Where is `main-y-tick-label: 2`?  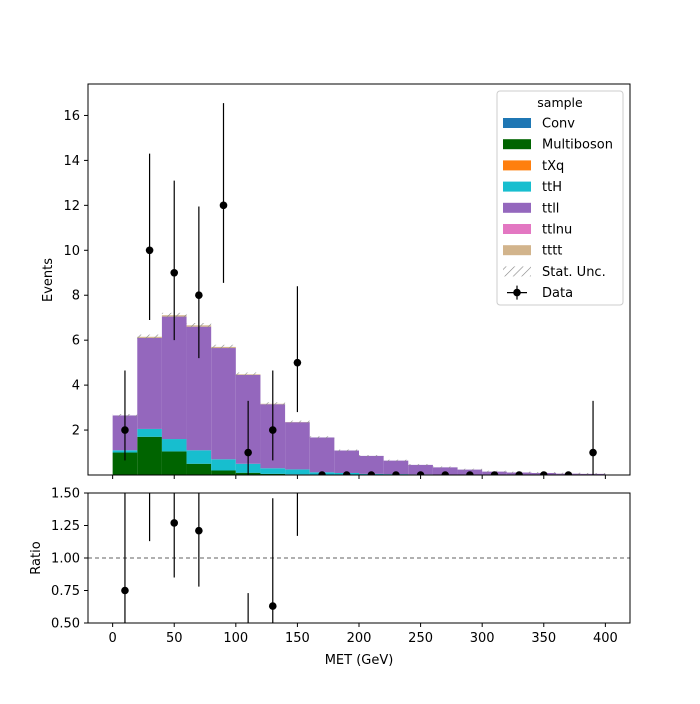
main-y-tick-label: 2 is located at coordinates (76, 431).